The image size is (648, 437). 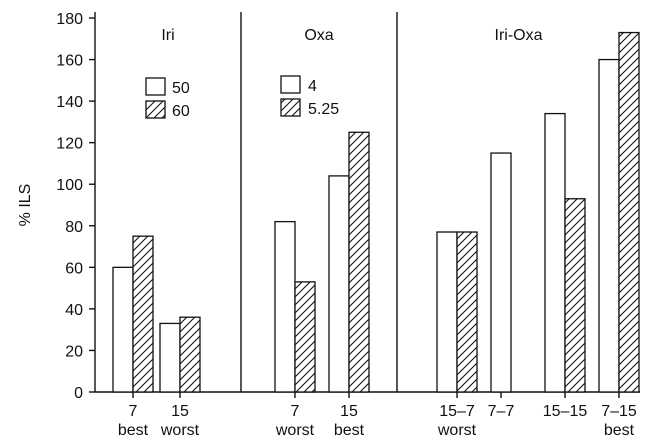 What do you see at coordinates (74, 227) in the screenshot?
I see `y-tick-label: 80` at bounding box center [74, 227].